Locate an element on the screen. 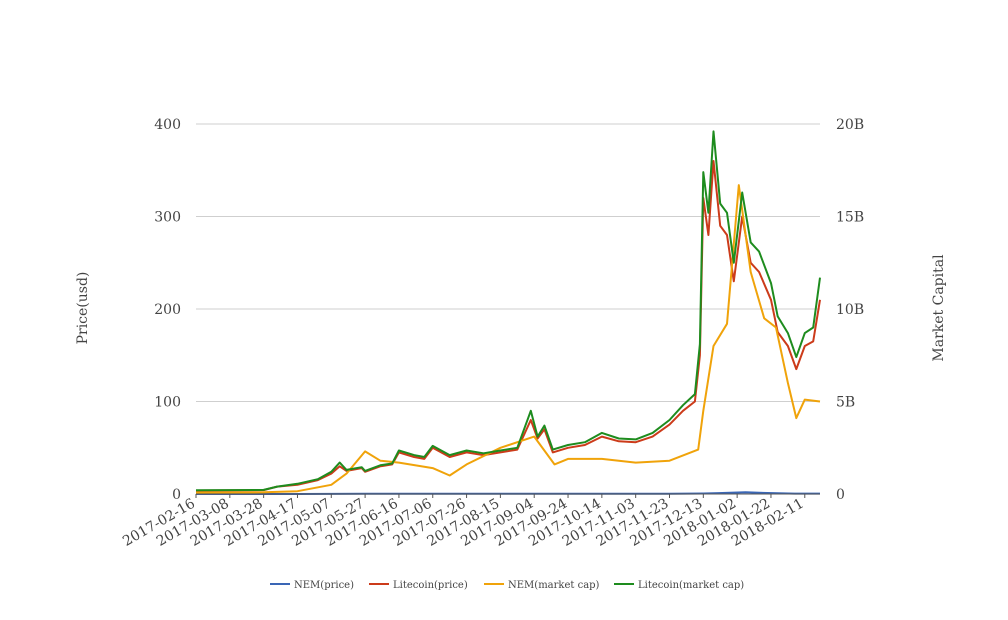 The height and width of the screenshot is (620, 1008). y-axis-right-label: Market Capital is located at coordinates (939, 308).